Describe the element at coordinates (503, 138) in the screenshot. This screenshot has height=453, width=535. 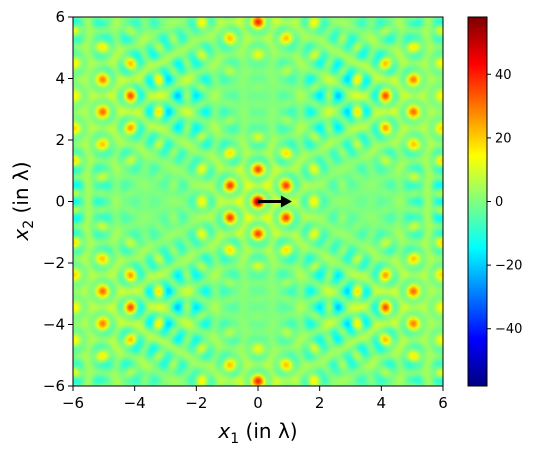
I see `colorbar-tick-label: 20` at that location.